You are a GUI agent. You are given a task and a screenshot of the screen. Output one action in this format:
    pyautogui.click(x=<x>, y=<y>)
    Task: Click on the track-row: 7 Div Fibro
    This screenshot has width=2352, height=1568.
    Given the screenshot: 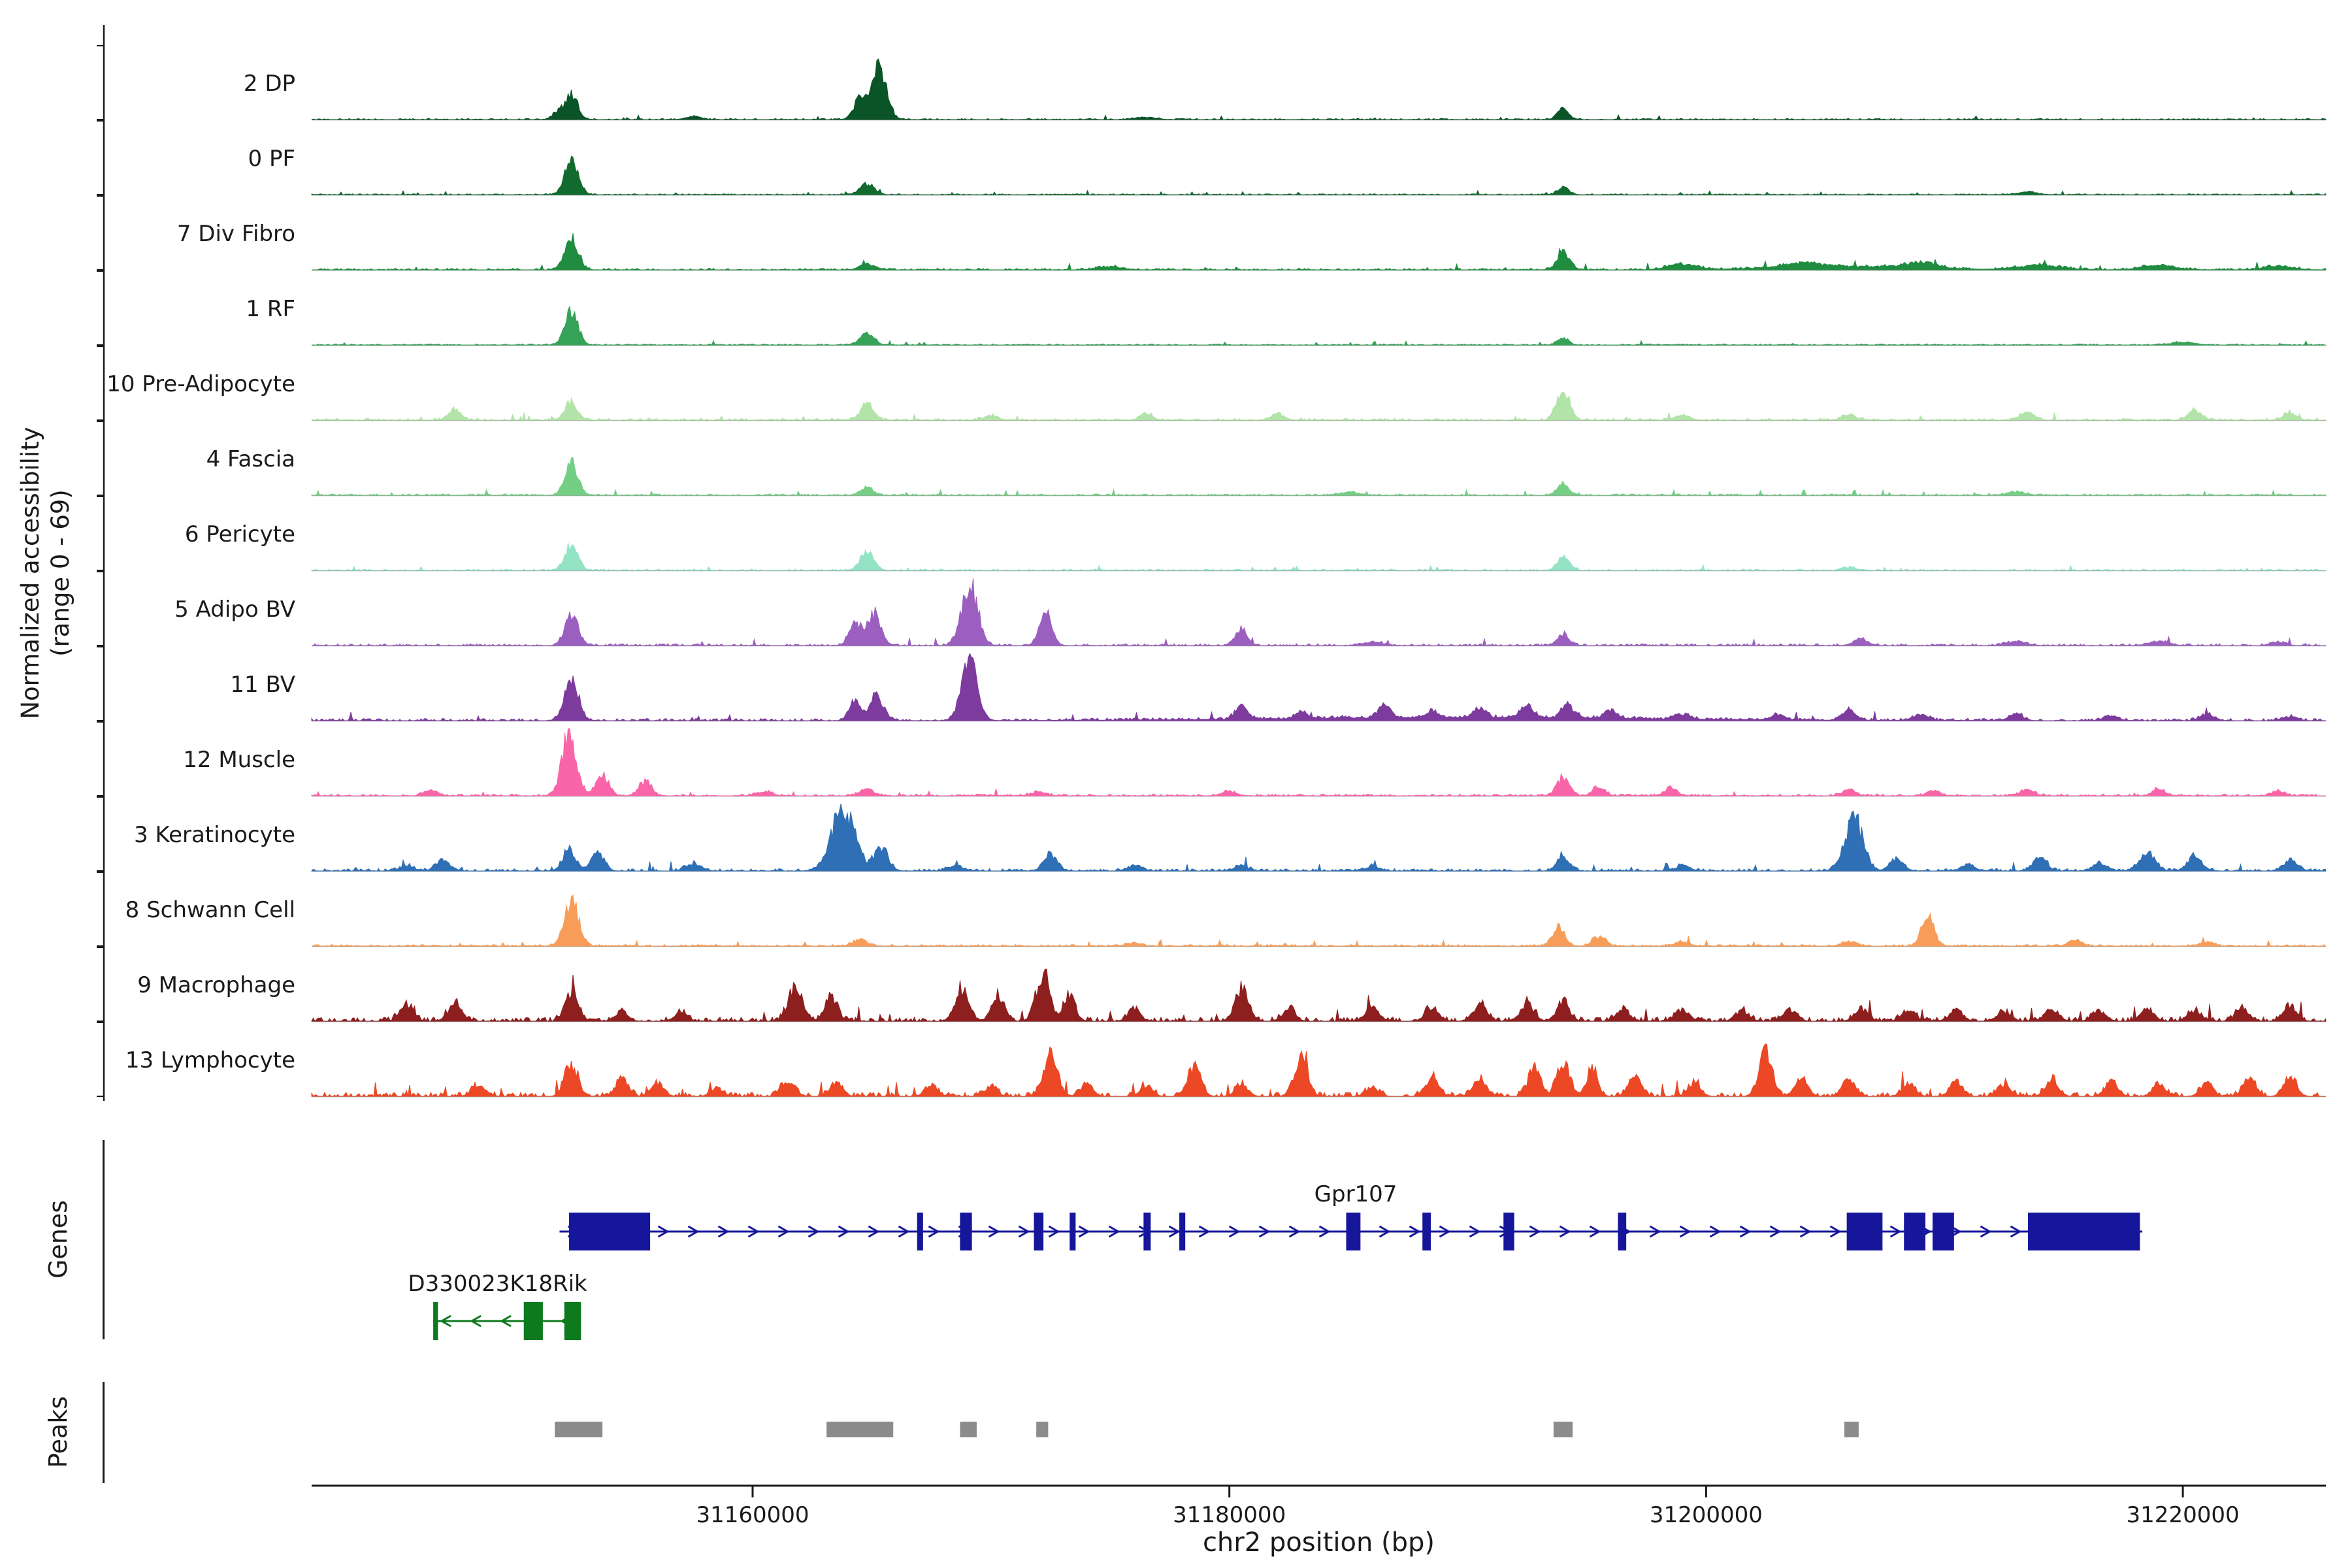 What is the action you would take?
    pyautogui.click(x=1176, y=233)
    